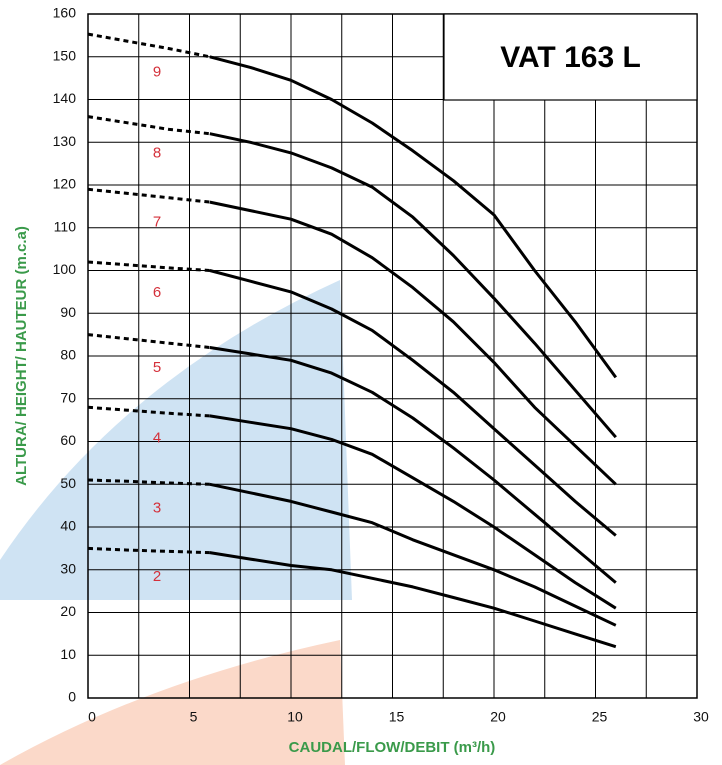  What do you see at coordinates (68, 654) in the screenshot?
I see `y-tick-label: 10` at bounding box center [68, 654].